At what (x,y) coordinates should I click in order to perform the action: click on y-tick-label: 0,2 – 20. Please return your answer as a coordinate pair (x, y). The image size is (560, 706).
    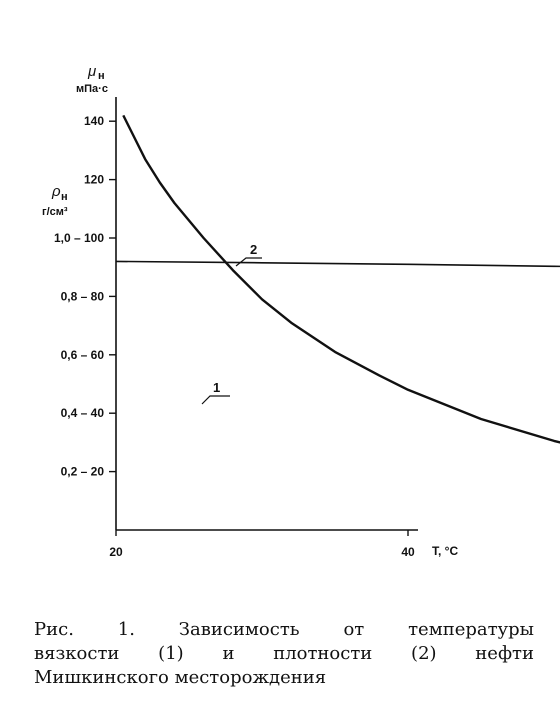
    Looking at the image, I should click on (83, 472).